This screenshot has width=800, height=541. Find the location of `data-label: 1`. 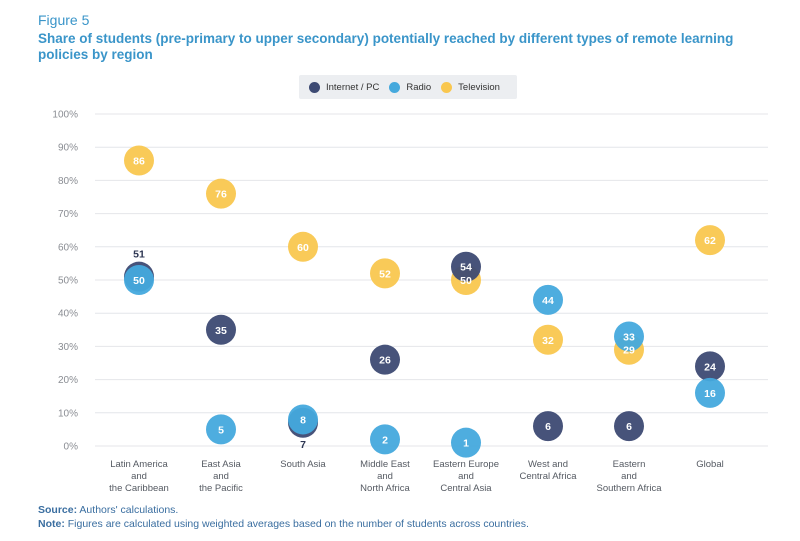

data-label: 1 is located at coordinates (466, 444).